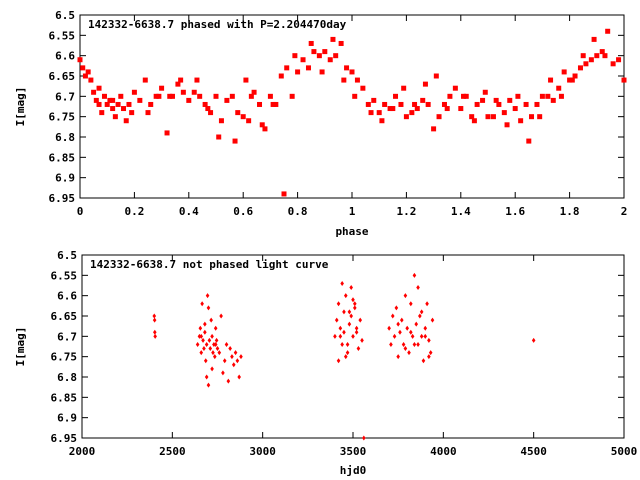 This screenshot has height=480, width=640. I want to click on phased-y-axis-label: I[mag], so click(20, 107).